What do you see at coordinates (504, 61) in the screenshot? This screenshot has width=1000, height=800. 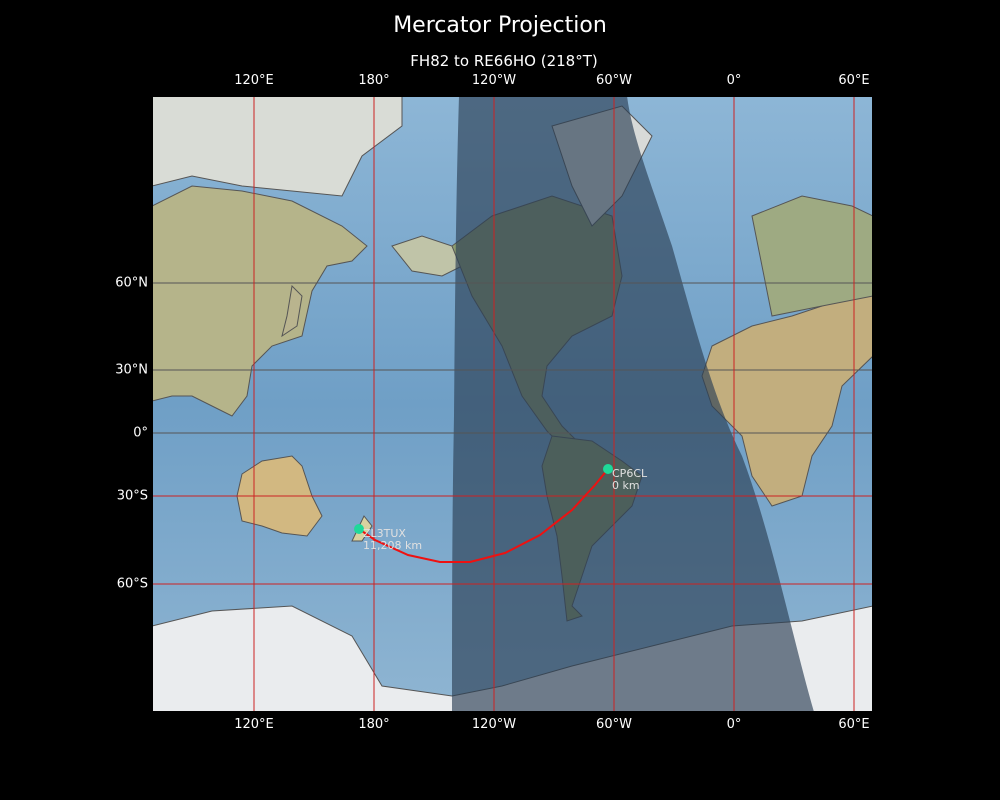 I see `map-subtitle: FH82 to RE66HO (218°T)` at bounding box center [504, 61].